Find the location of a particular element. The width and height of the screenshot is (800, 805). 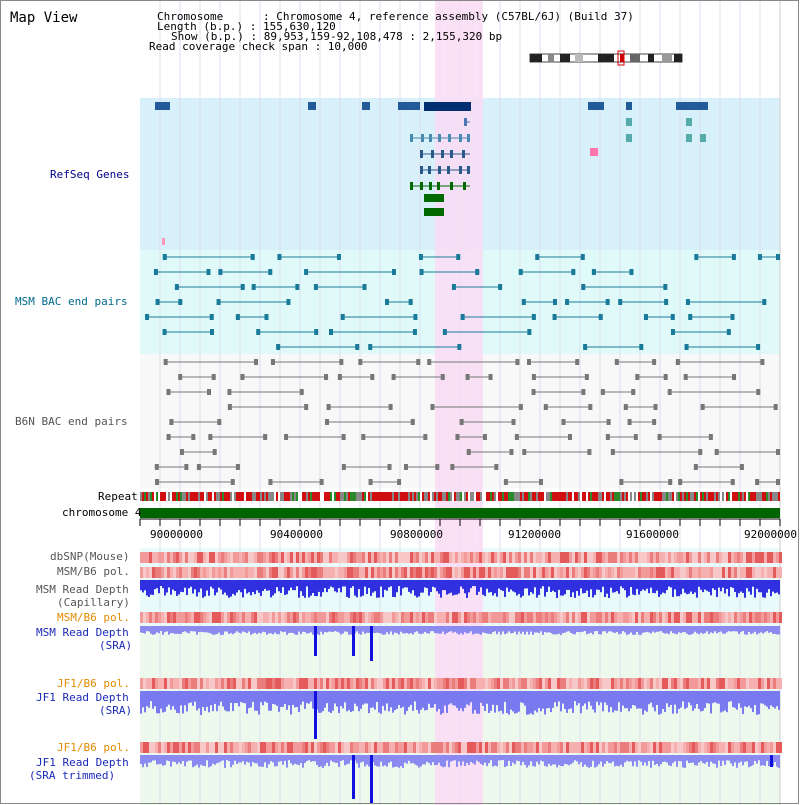

track-label-jf1-depth-sra: JF1 Read Depth is located at coordinates (82, 697).